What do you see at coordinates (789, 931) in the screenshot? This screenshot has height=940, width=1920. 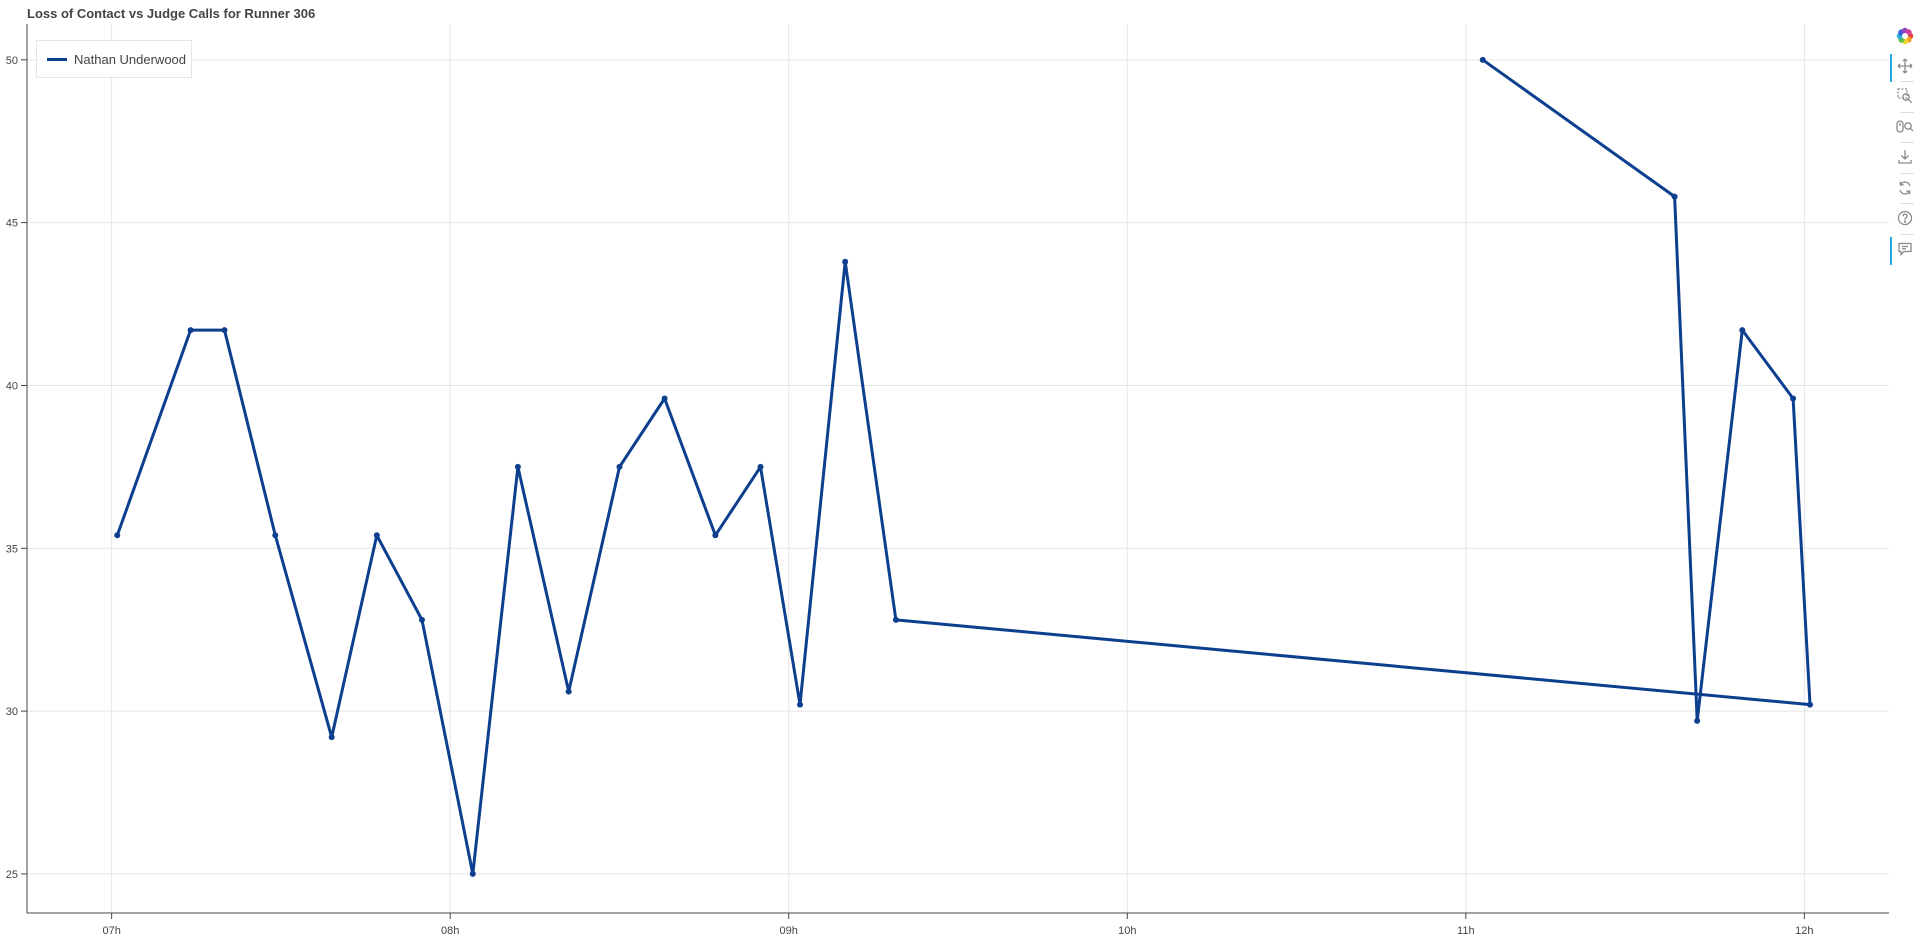 I see `x-tick-label: 09h` at bounding box center [789, 931].